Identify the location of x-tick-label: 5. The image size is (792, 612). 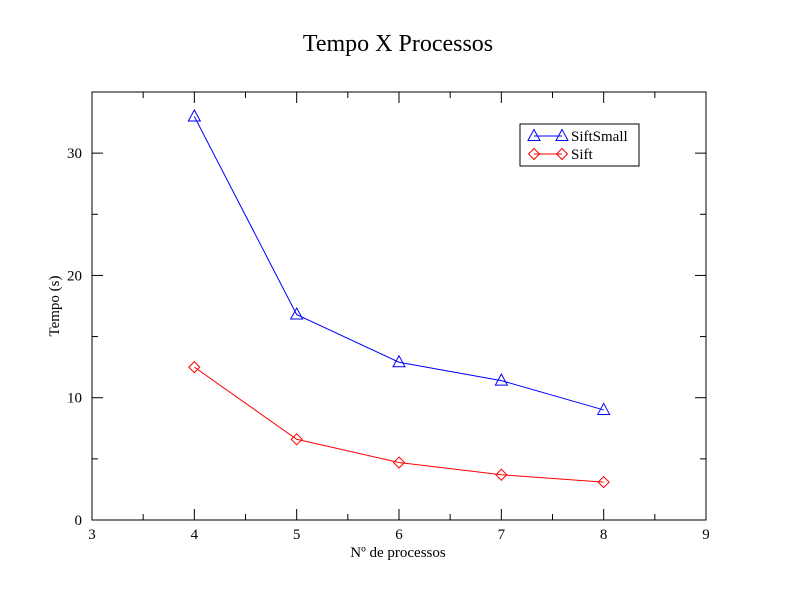
(297, 535).